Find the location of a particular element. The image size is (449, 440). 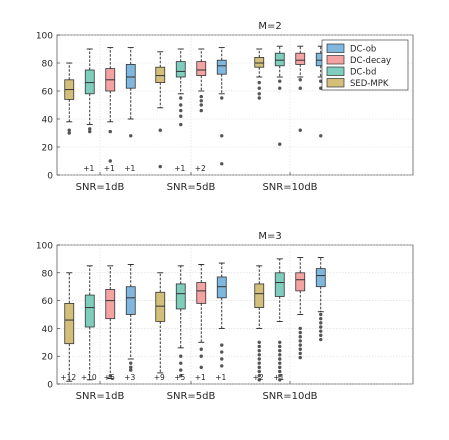

box-sed-mpk: +9 is located at coordinates (160, 327).